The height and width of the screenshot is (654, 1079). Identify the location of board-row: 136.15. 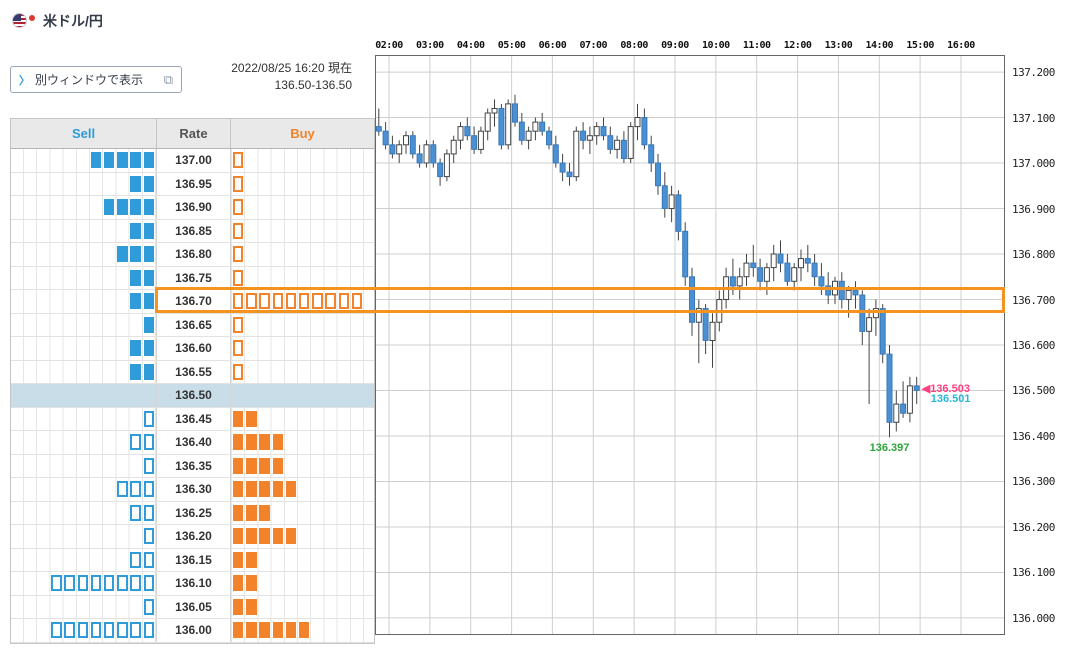
(192, 560).